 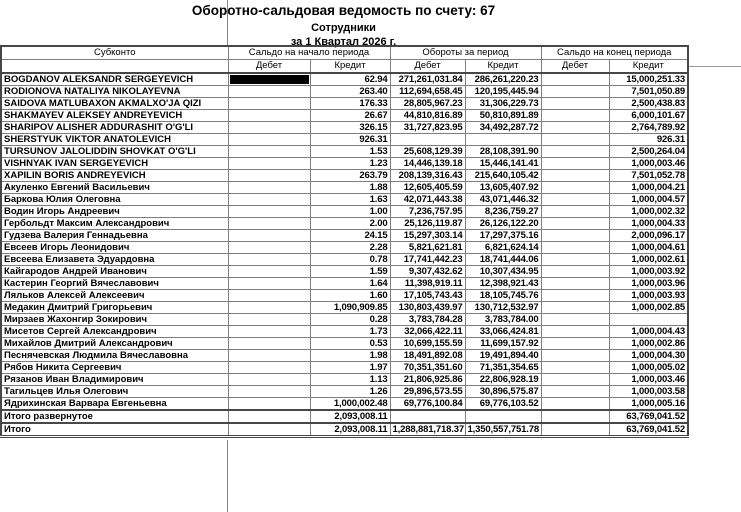 What do you see at coordinates (503, 355) in the screenshot?
I see `amount-cell: 19,491,894.40` at bounding box center [503, 355].